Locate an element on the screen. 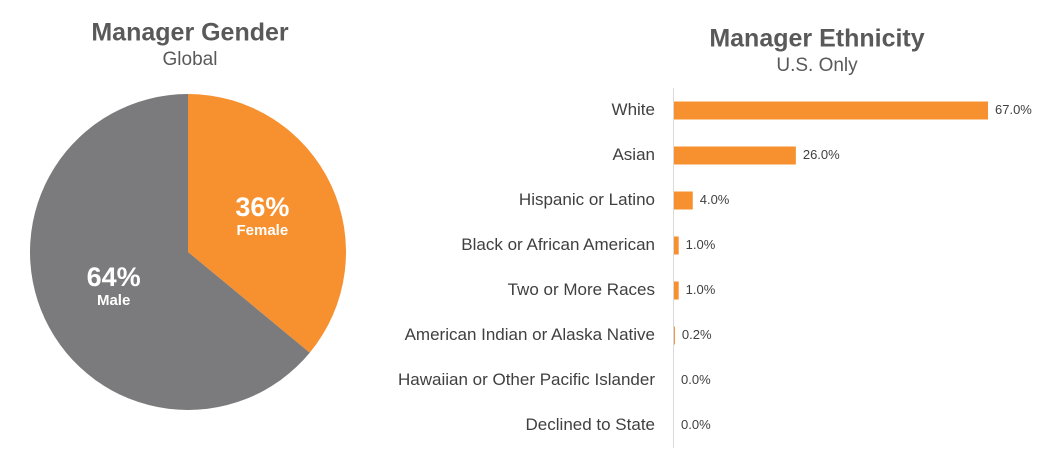 The width and height of the screenshot is (1047, 470). category-label: American Indian or Alaska Native is located at coordinates (530, 334).